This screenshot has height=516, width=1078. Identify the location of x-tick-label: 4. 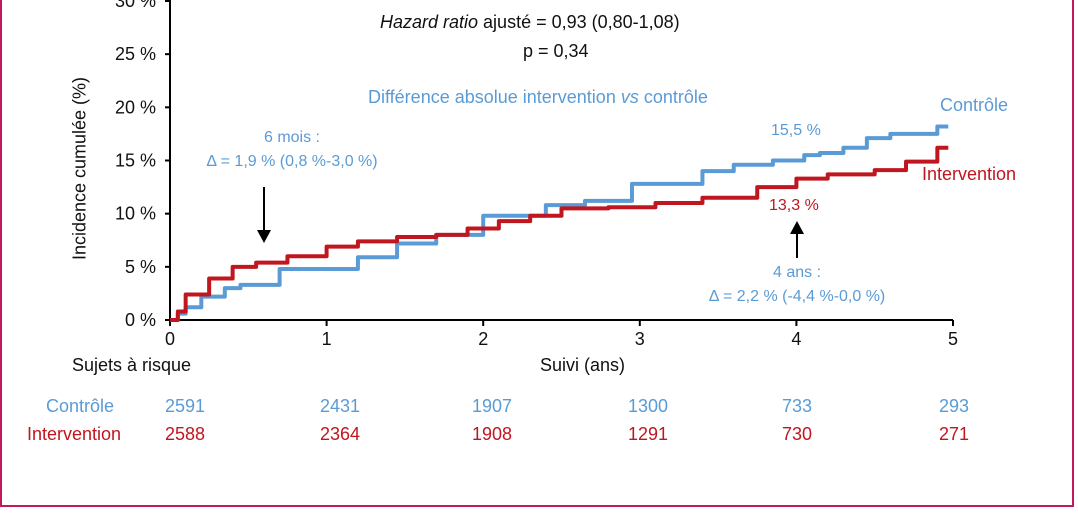
(796, 339).